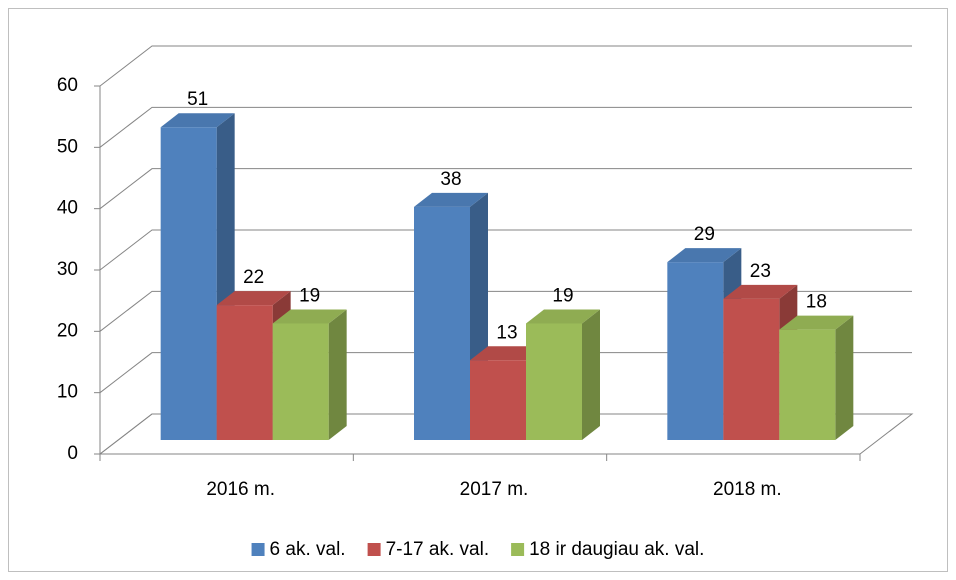  Describe the element at coordinates (506, 332) in the screenshot. I see `data-label: 13` at that location.